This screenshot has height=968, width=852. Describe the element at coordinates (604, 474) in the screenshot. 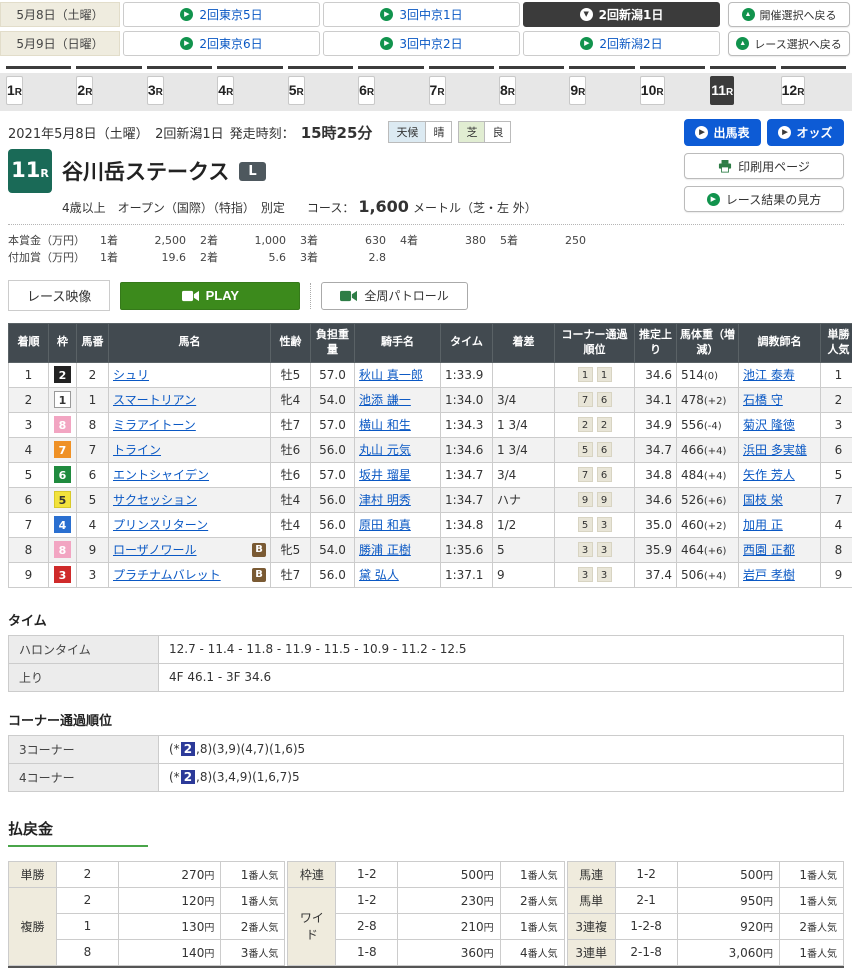

I see `corner-position-chip: 6` at that location.